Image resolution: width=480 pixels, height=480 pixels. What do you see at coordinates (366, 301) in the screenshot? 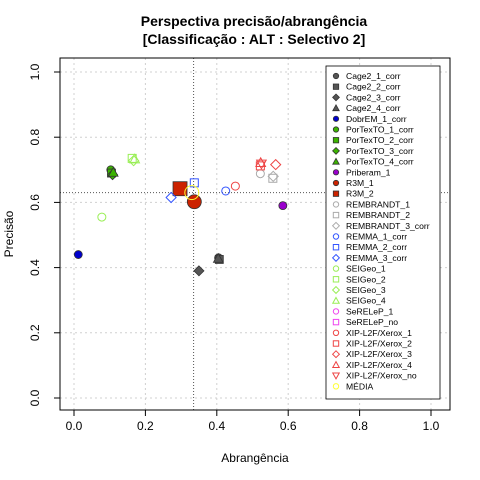
I see `legend-label: SEIGeo_4` at bounding box center [366, 301].